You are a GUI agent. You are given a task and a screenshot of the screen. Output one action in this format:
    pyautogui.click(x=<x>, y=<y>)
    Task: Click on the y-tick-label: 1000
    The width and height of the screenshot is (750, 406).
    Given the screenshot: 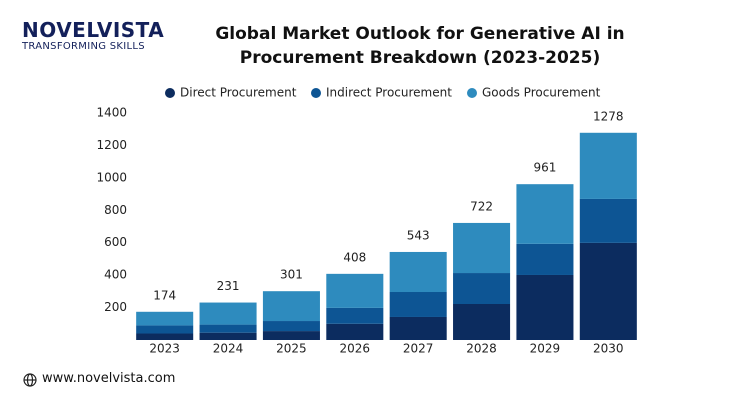 What is the action you would take?
    pyautogui.click(x=111, y=177)
    